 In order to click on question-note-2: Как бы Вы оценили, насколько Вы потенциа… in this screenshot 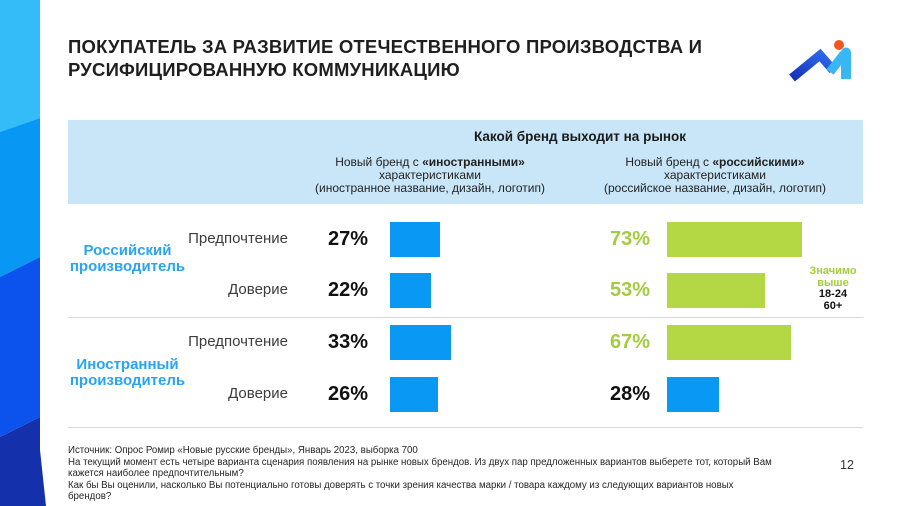, I will do `click(401, 491)`.